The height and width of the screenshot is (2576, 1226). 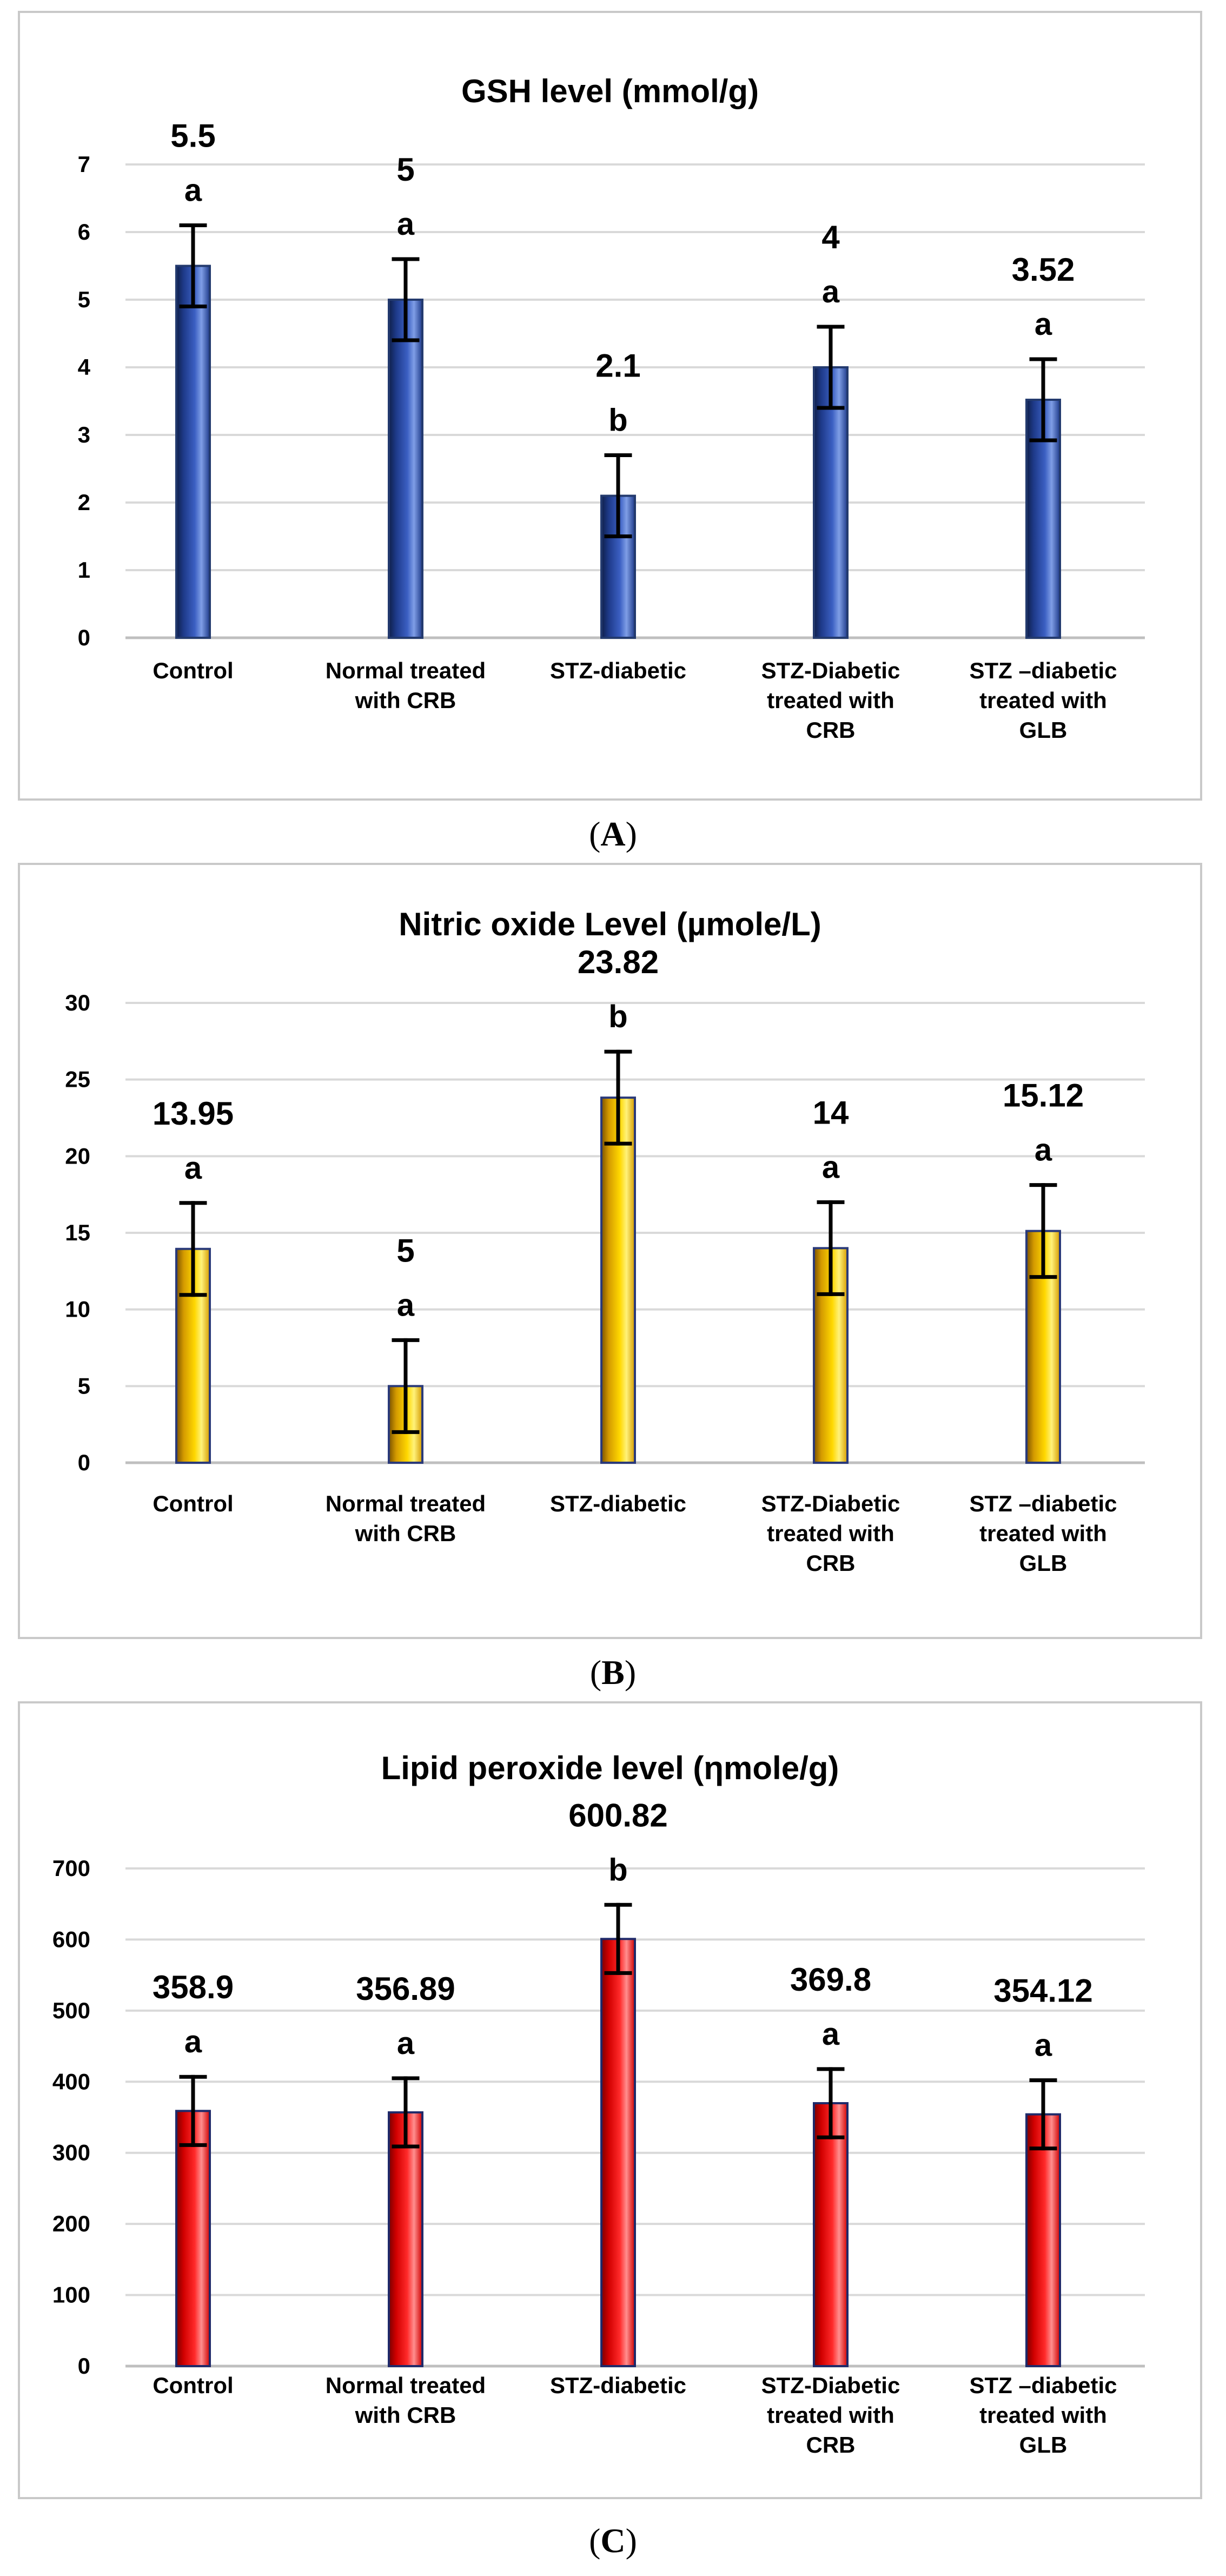 What do you see at coordinates (77, 1309) in the screenshot?
I see `y-tick-label: 10` at bounding box center [77, 1309].